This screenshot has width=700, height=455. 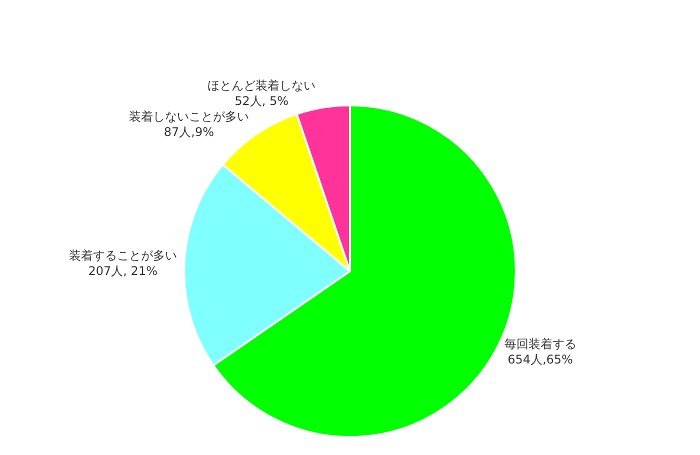 What do you see at coordinates (189, 132) in the screenshot?
I see `data-label: 87人,9%` at bounding box center [189, 132].